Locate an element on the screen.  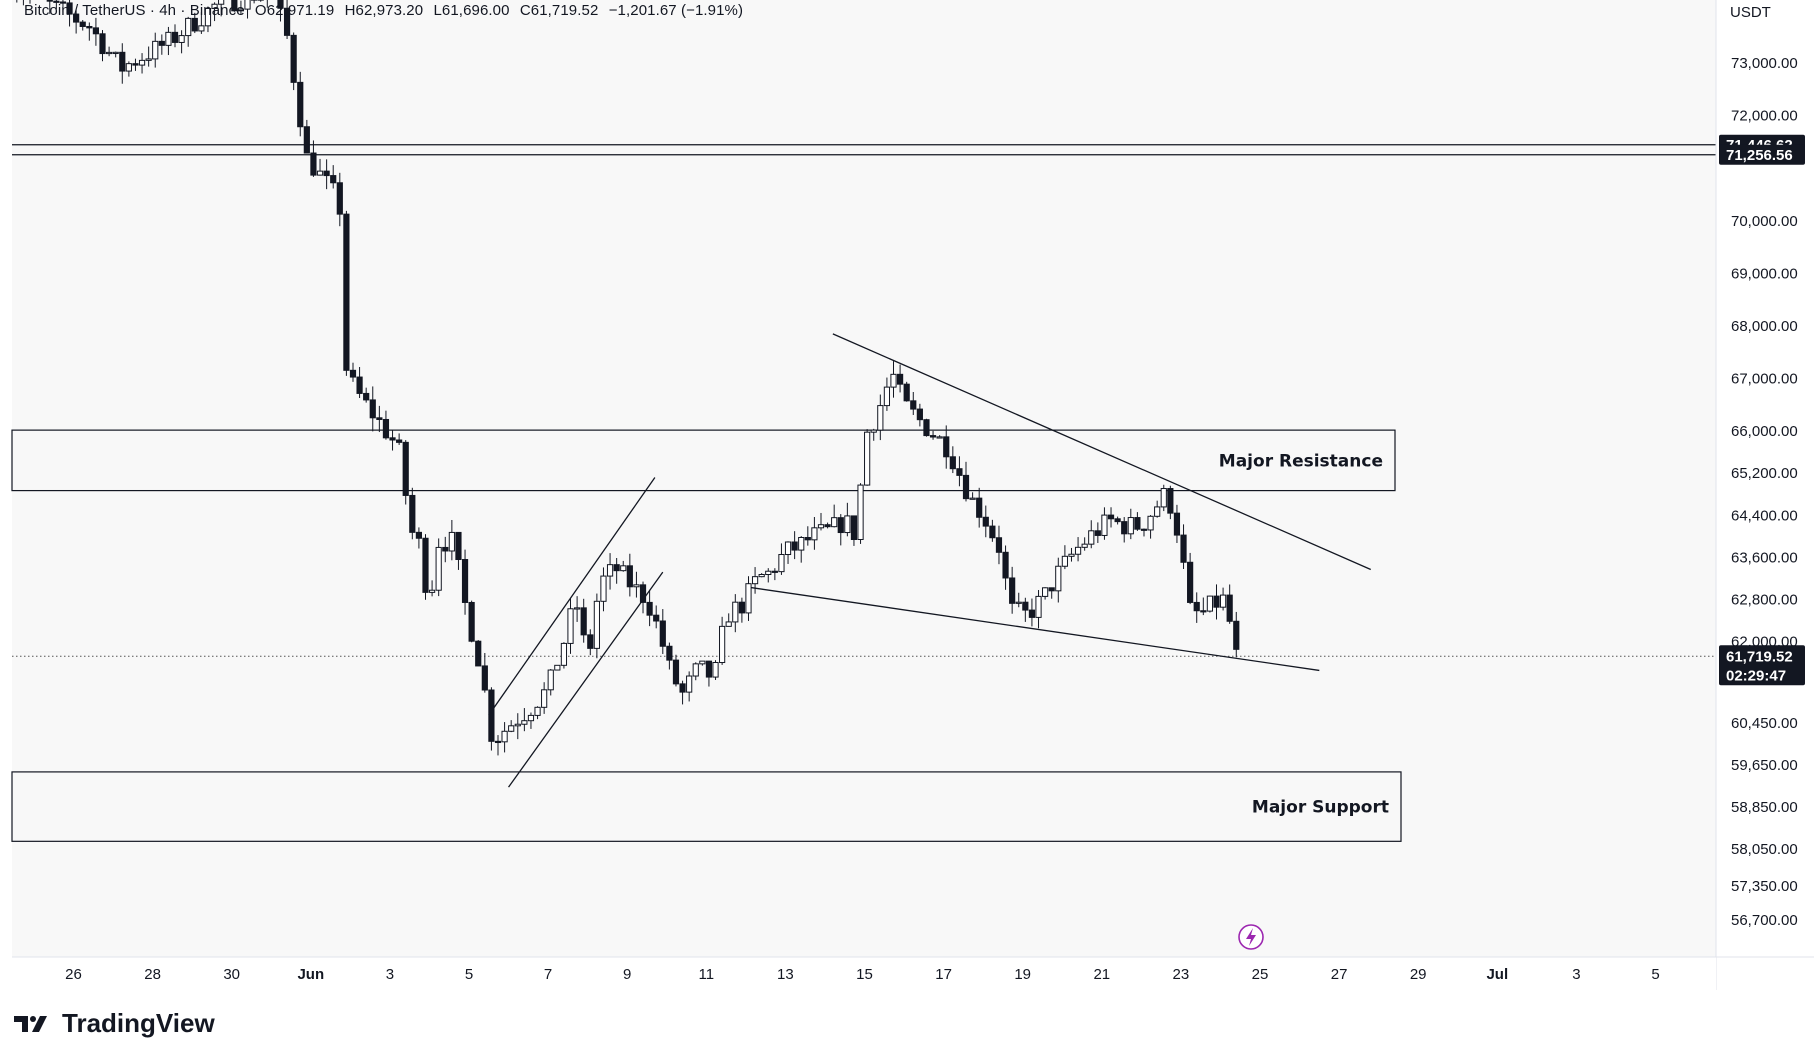
x-tick-label: 9 is located at coordinates (627, 974).